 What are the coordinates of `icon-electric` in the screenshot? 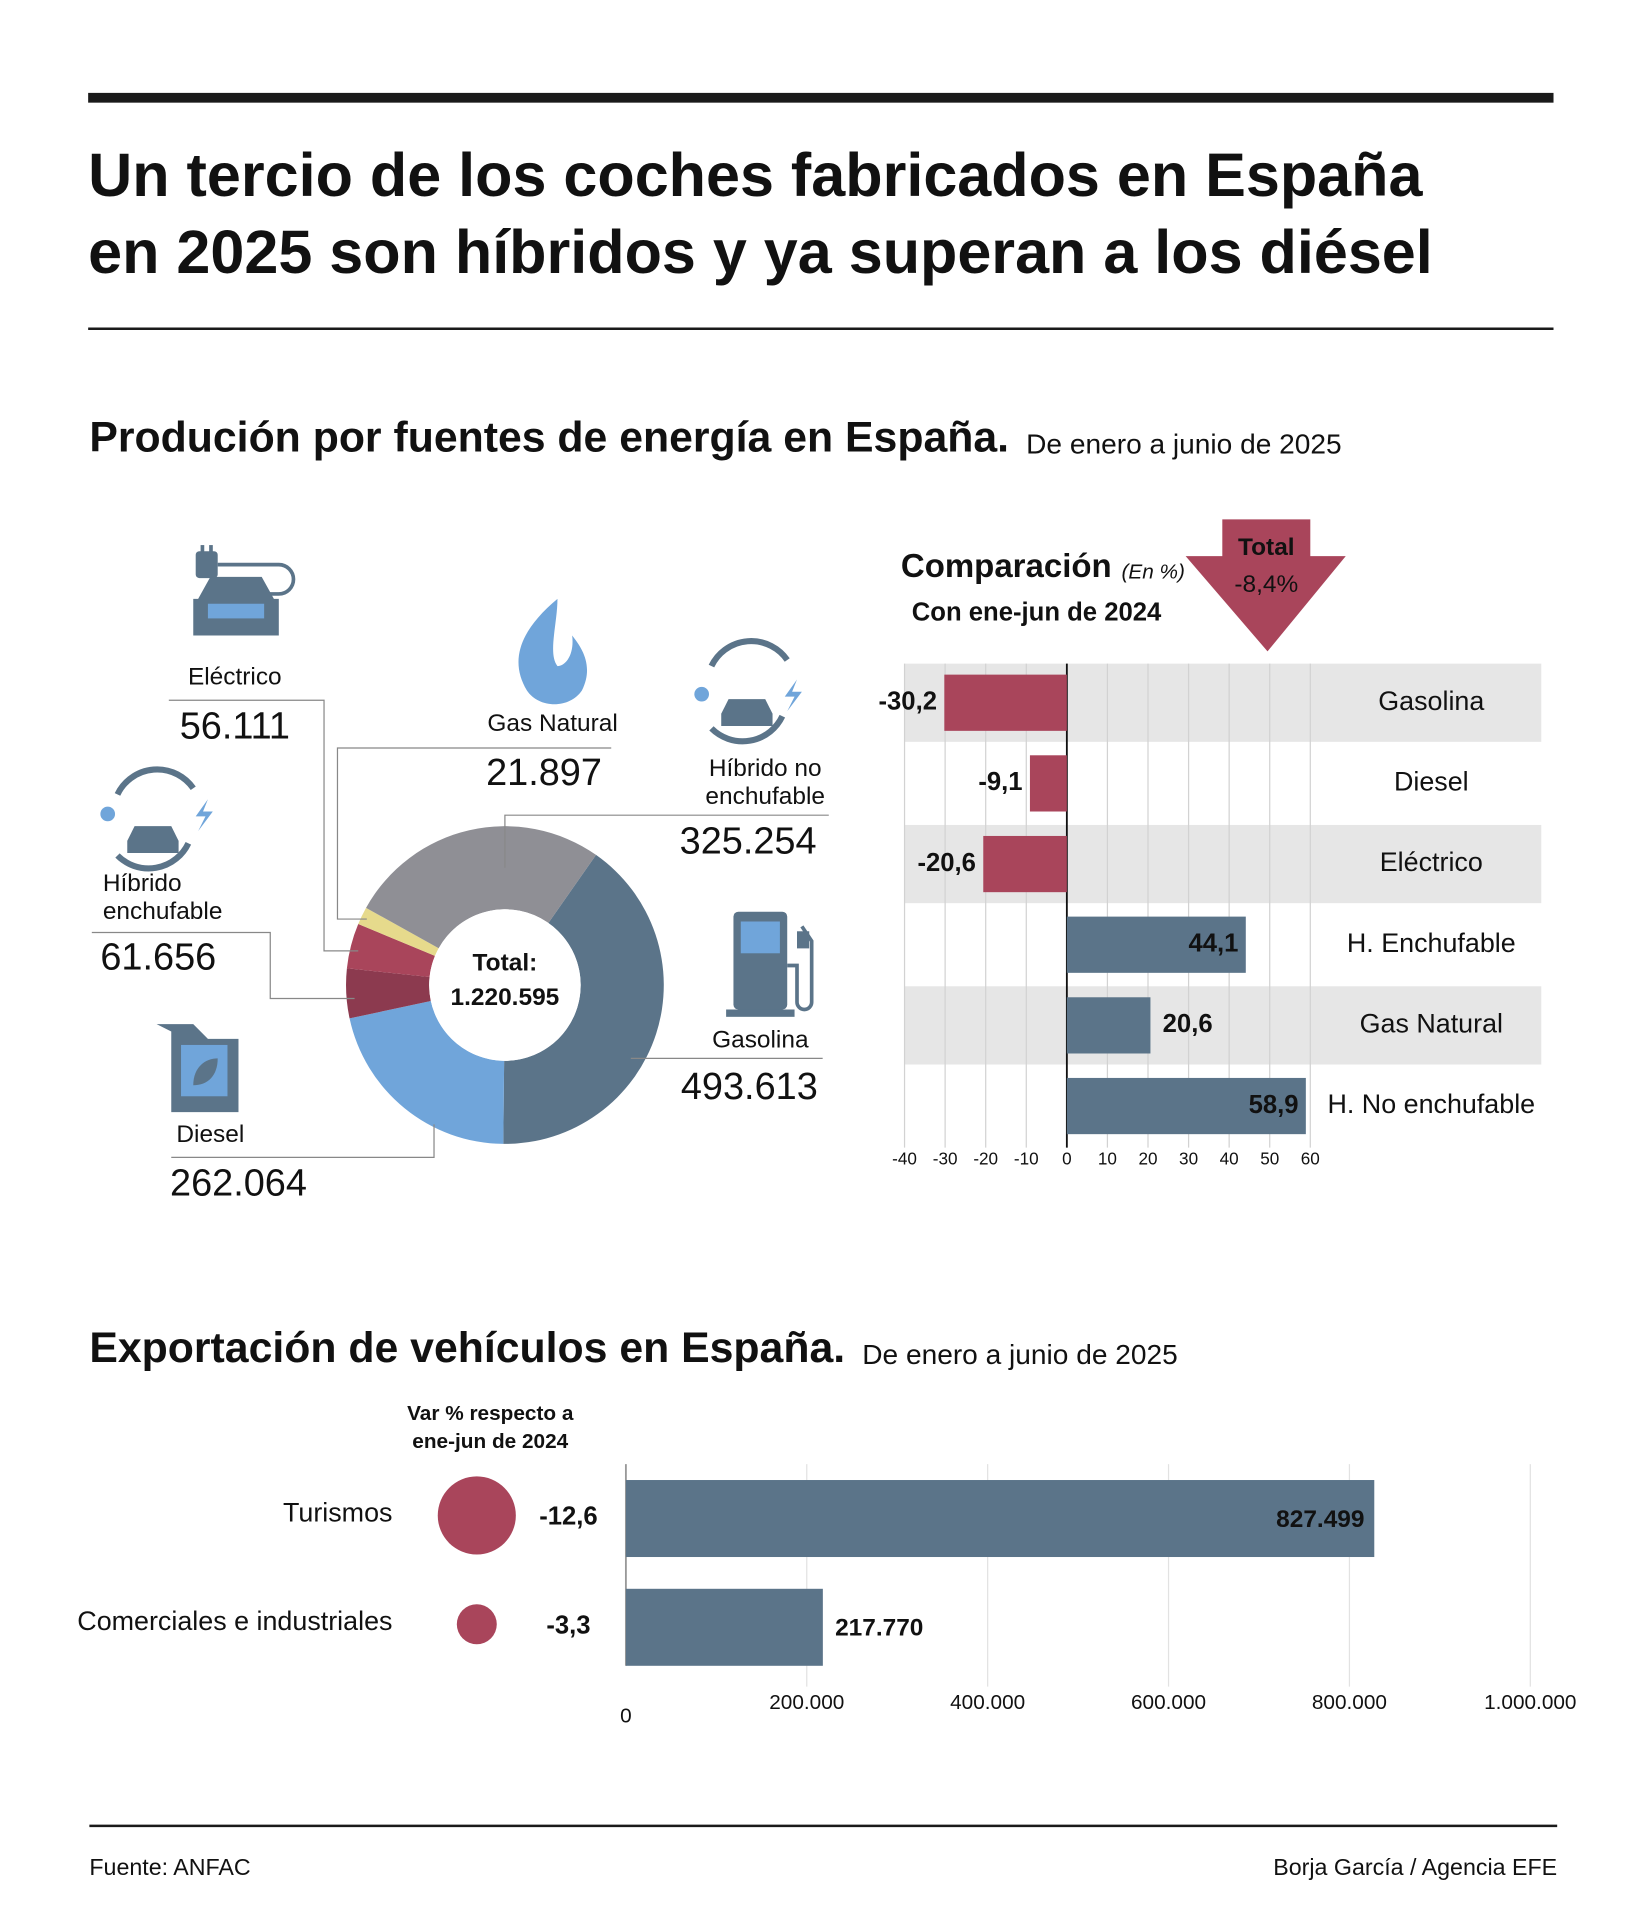 It's located at (244, 590).